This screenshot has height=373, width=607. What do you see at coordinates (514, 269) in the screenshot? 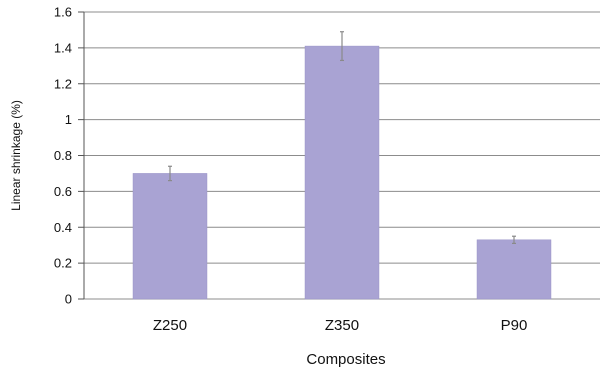
I see `bar-p90` at bounding box center [514, 269].